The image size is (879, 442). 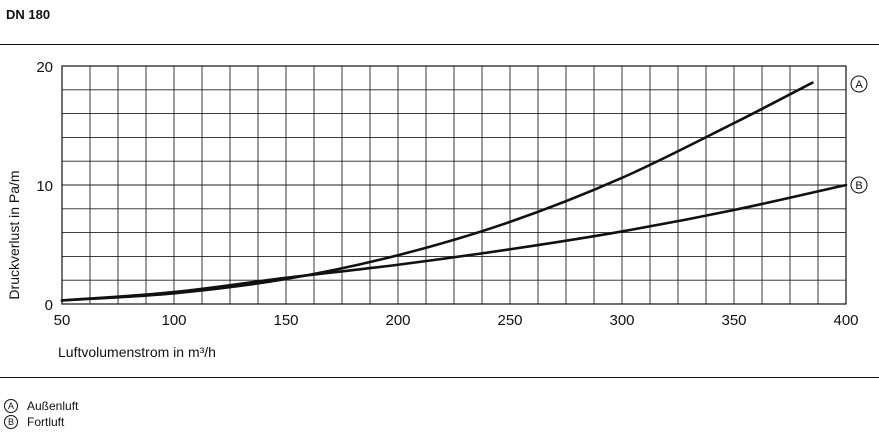 I want to click on series-end-markers: AB, so click(x=859, y=134).